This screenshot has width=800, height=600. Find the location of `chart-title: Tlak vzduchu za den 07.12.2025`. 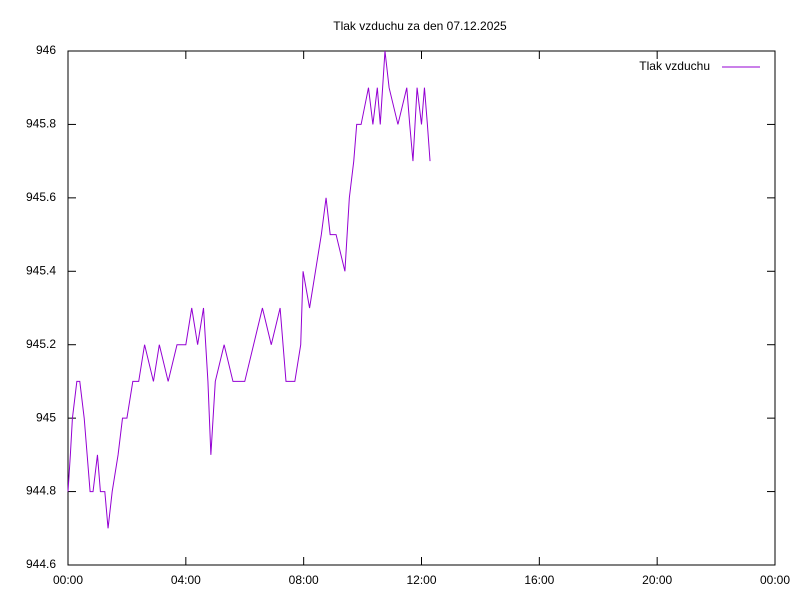

chart-title: Tlak vzduchu za den 07.12.2025 is located at coordinates (420, 26).